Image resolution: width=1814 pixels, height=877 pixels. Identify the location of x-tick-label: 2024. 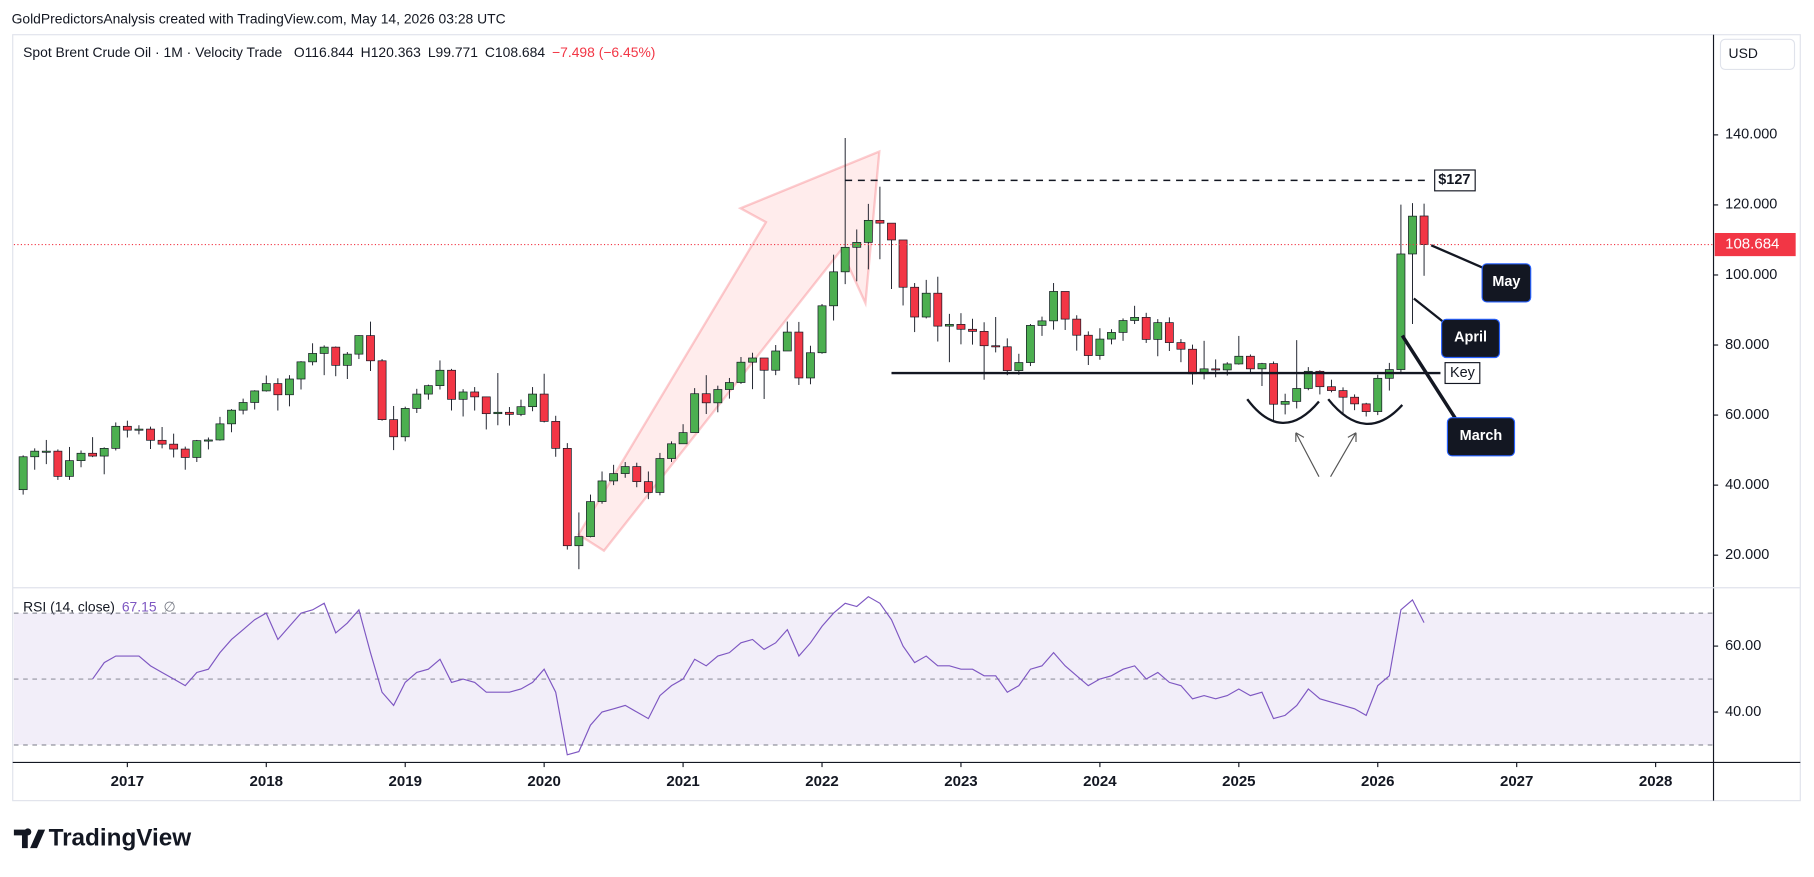
(1100, 781).